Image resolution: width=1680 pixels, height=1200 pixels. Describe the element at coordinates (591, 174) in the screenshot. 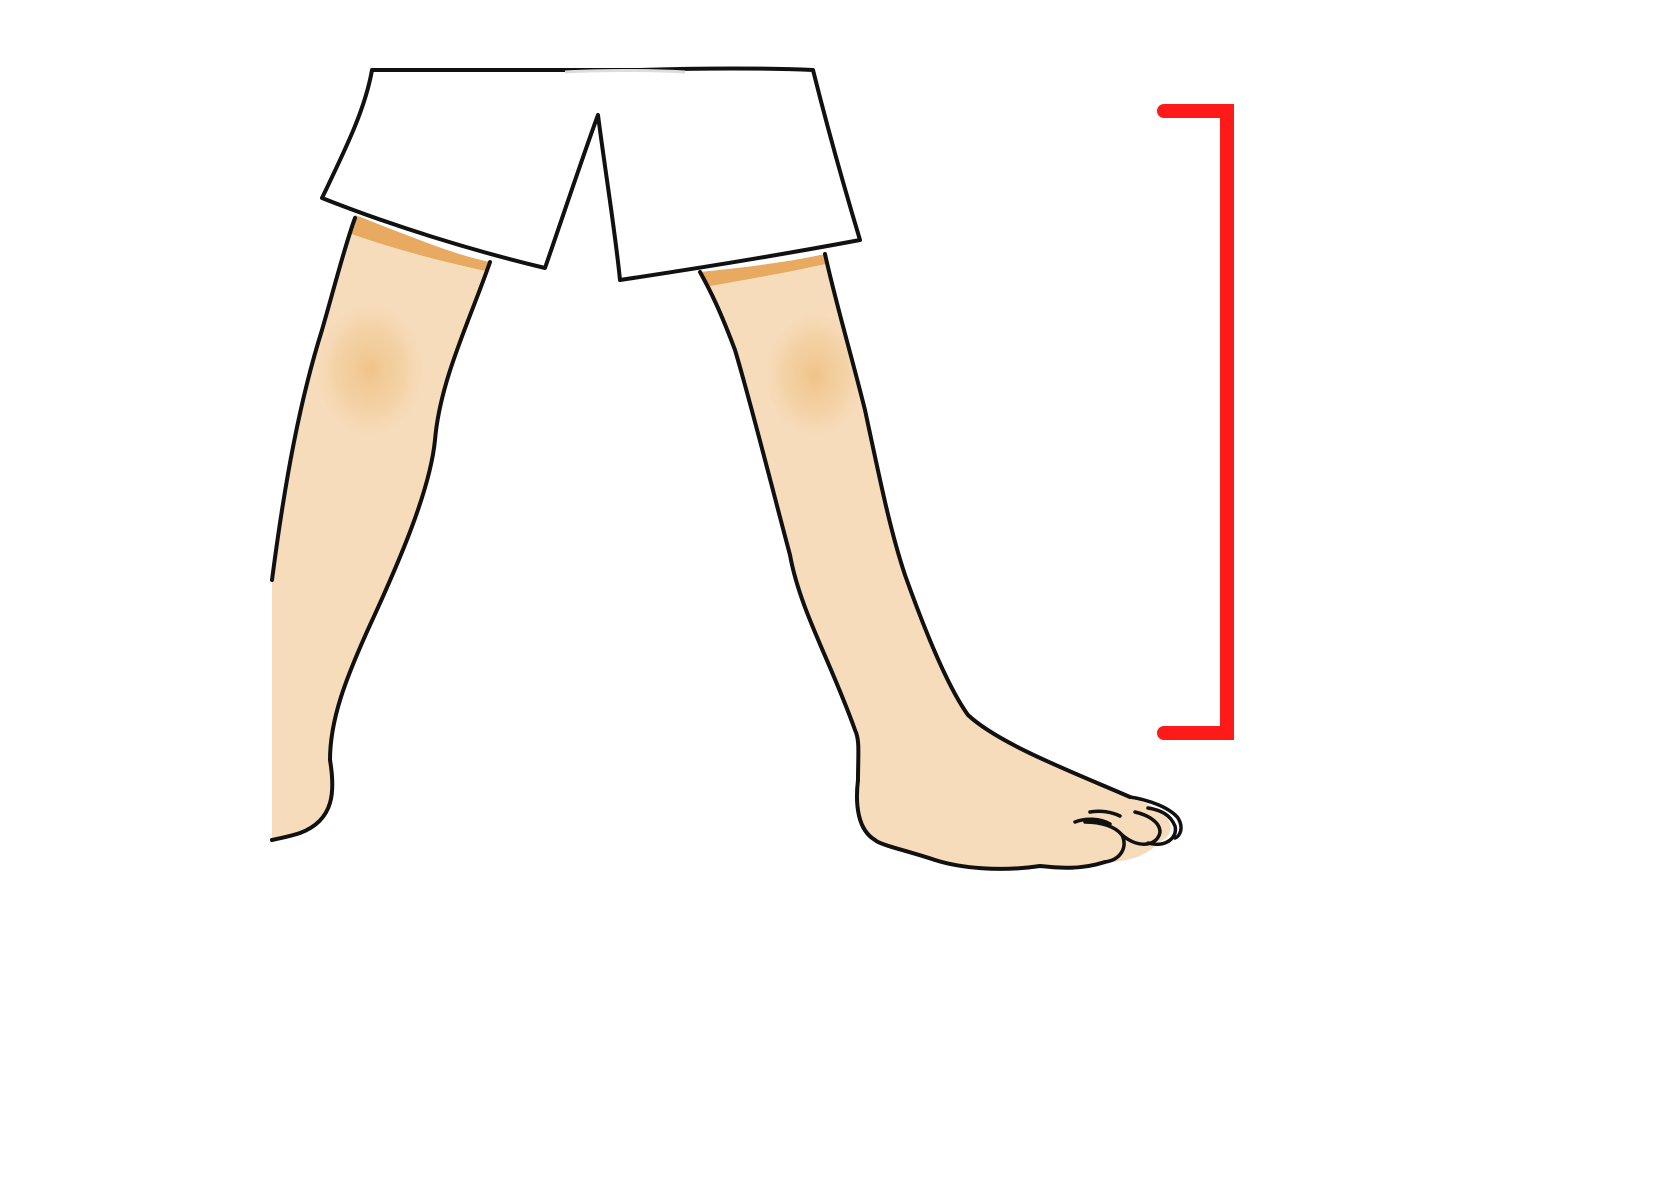

I see `shorts` at that location.